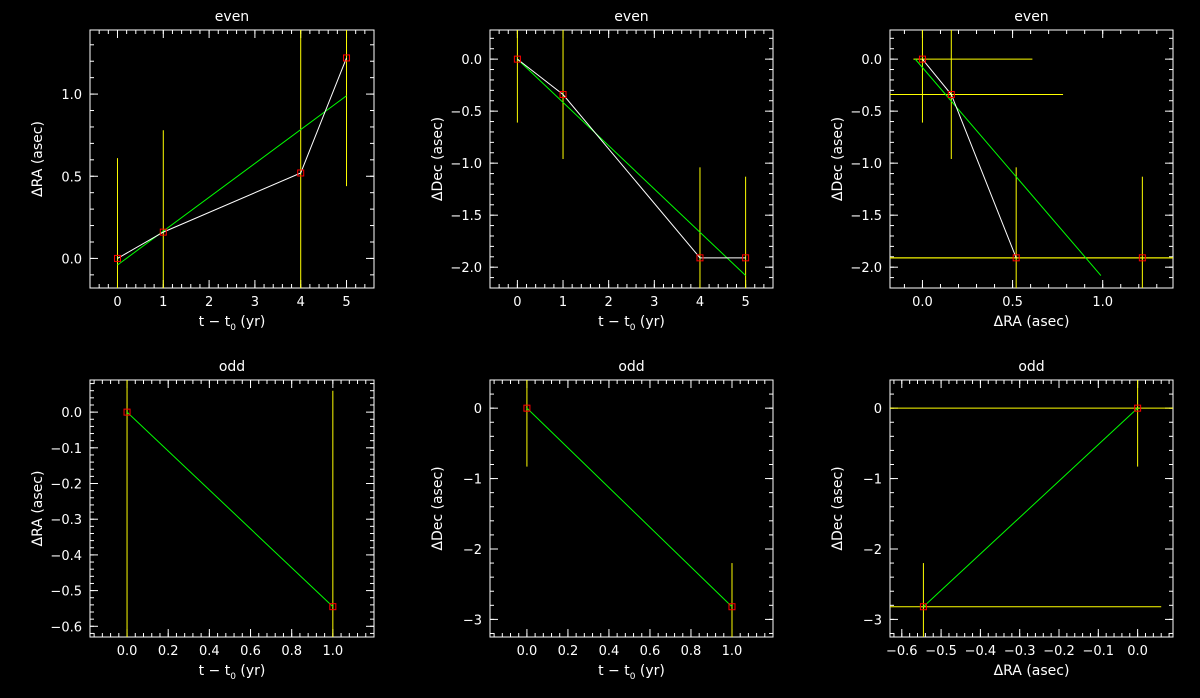  I want to click on x-tick-label: −0.1, so click(1099, 651).